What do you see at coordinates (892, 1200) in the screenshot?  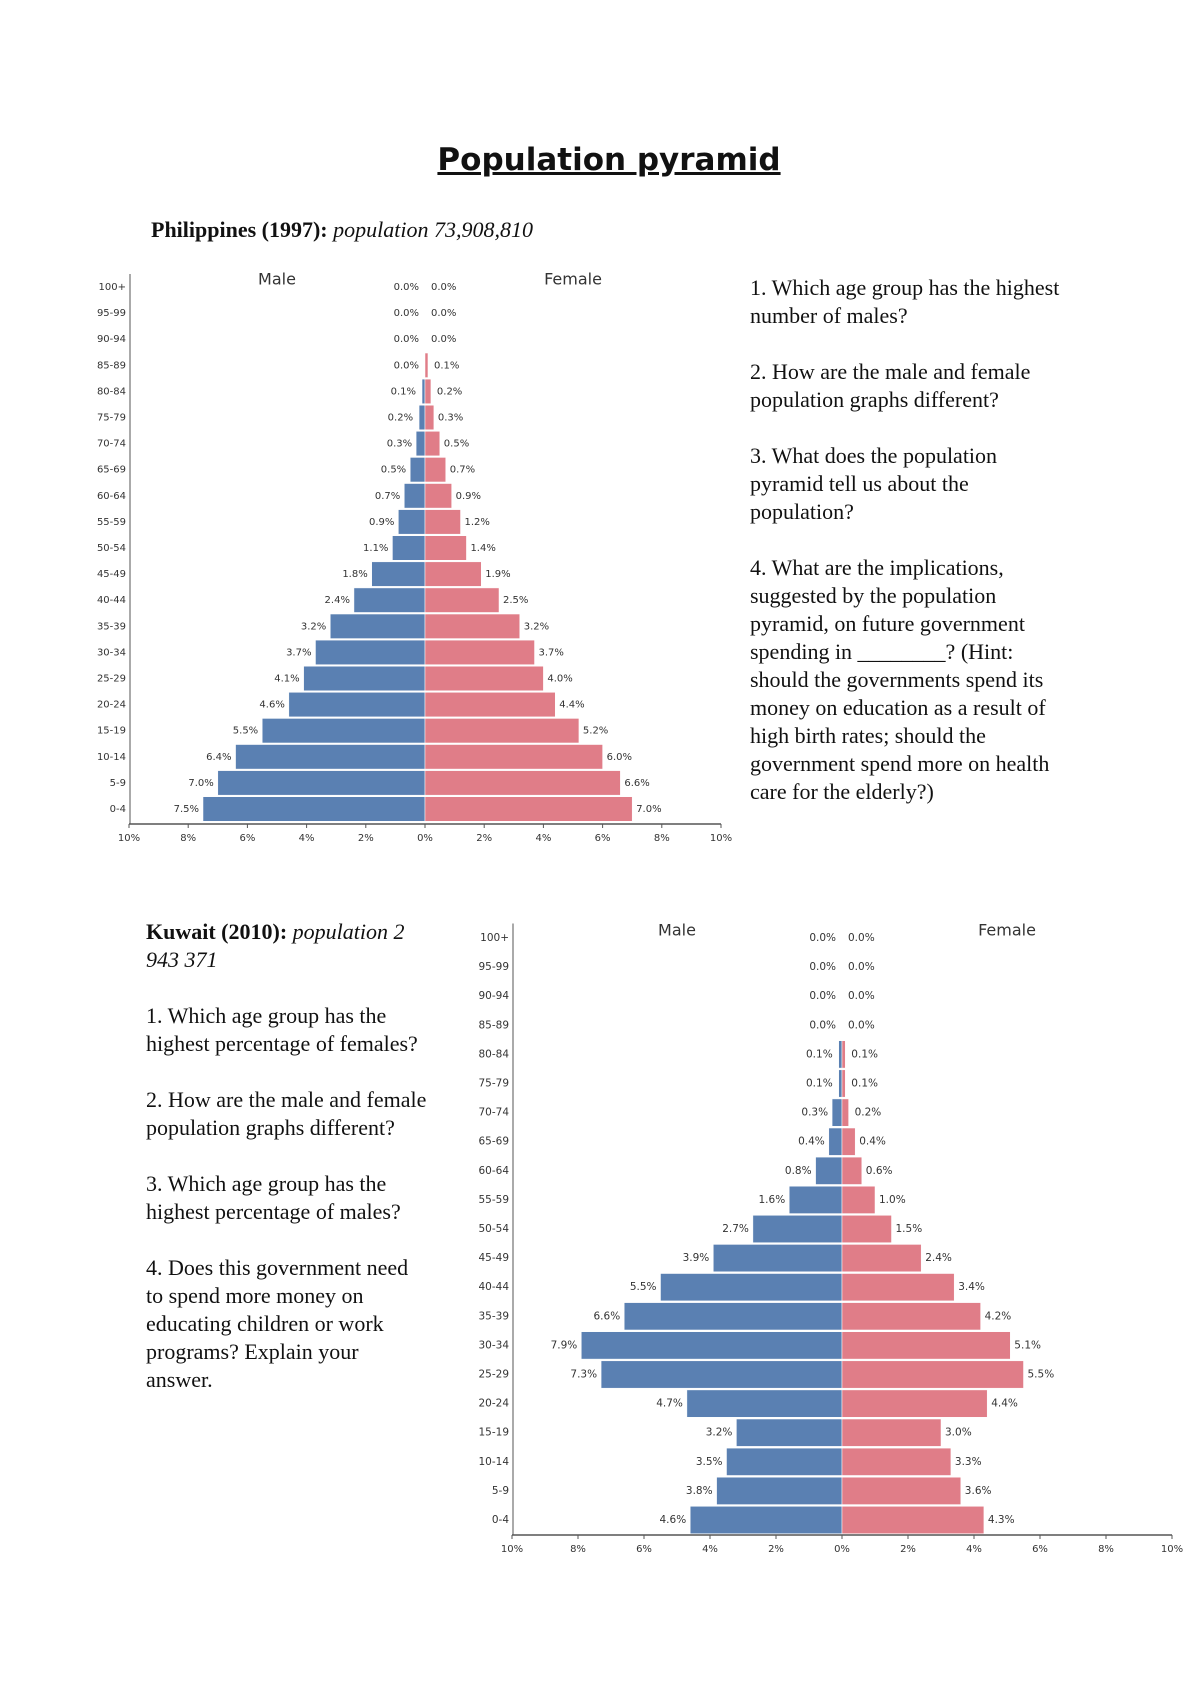 I see `value-label: 1.0%` at bounding box center [892, 1200].